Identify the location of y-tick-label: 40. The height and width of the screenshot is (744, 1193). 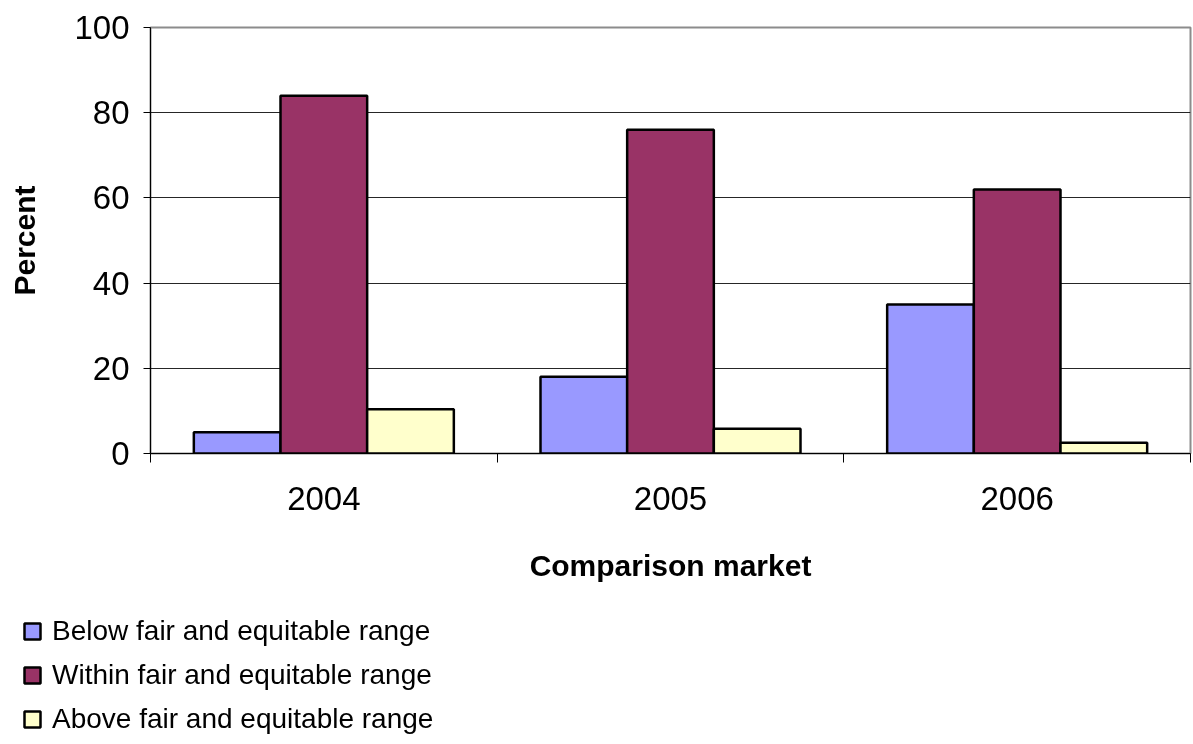
(111, 283).